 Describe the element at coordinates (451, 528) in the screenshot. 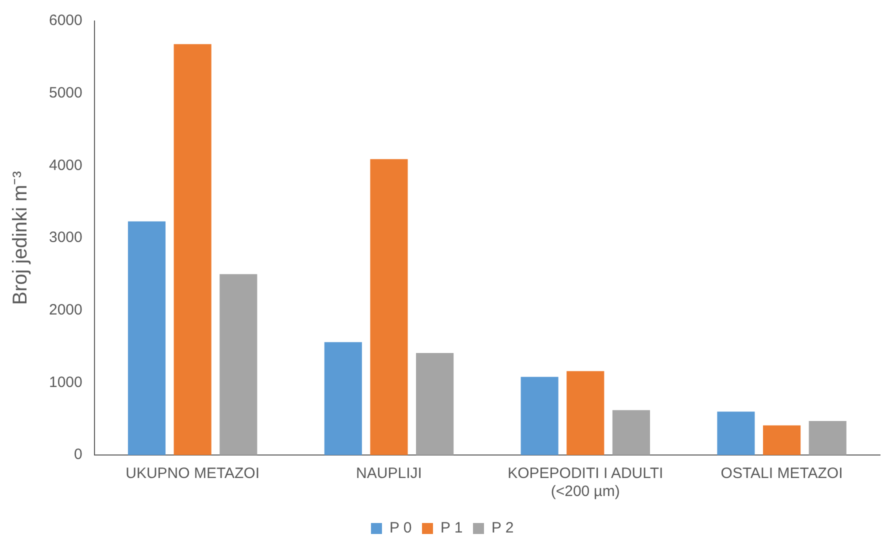

I see `legend-label: P 1` at that location.